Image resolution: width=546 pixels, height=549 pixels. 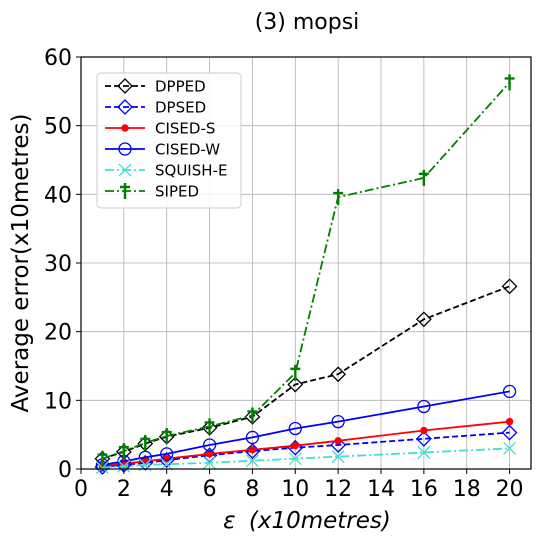 What do you see at coordinates (58, 333) in the screenshot?
I see `y-tick-label: 20` at bounding box center [58, 333].